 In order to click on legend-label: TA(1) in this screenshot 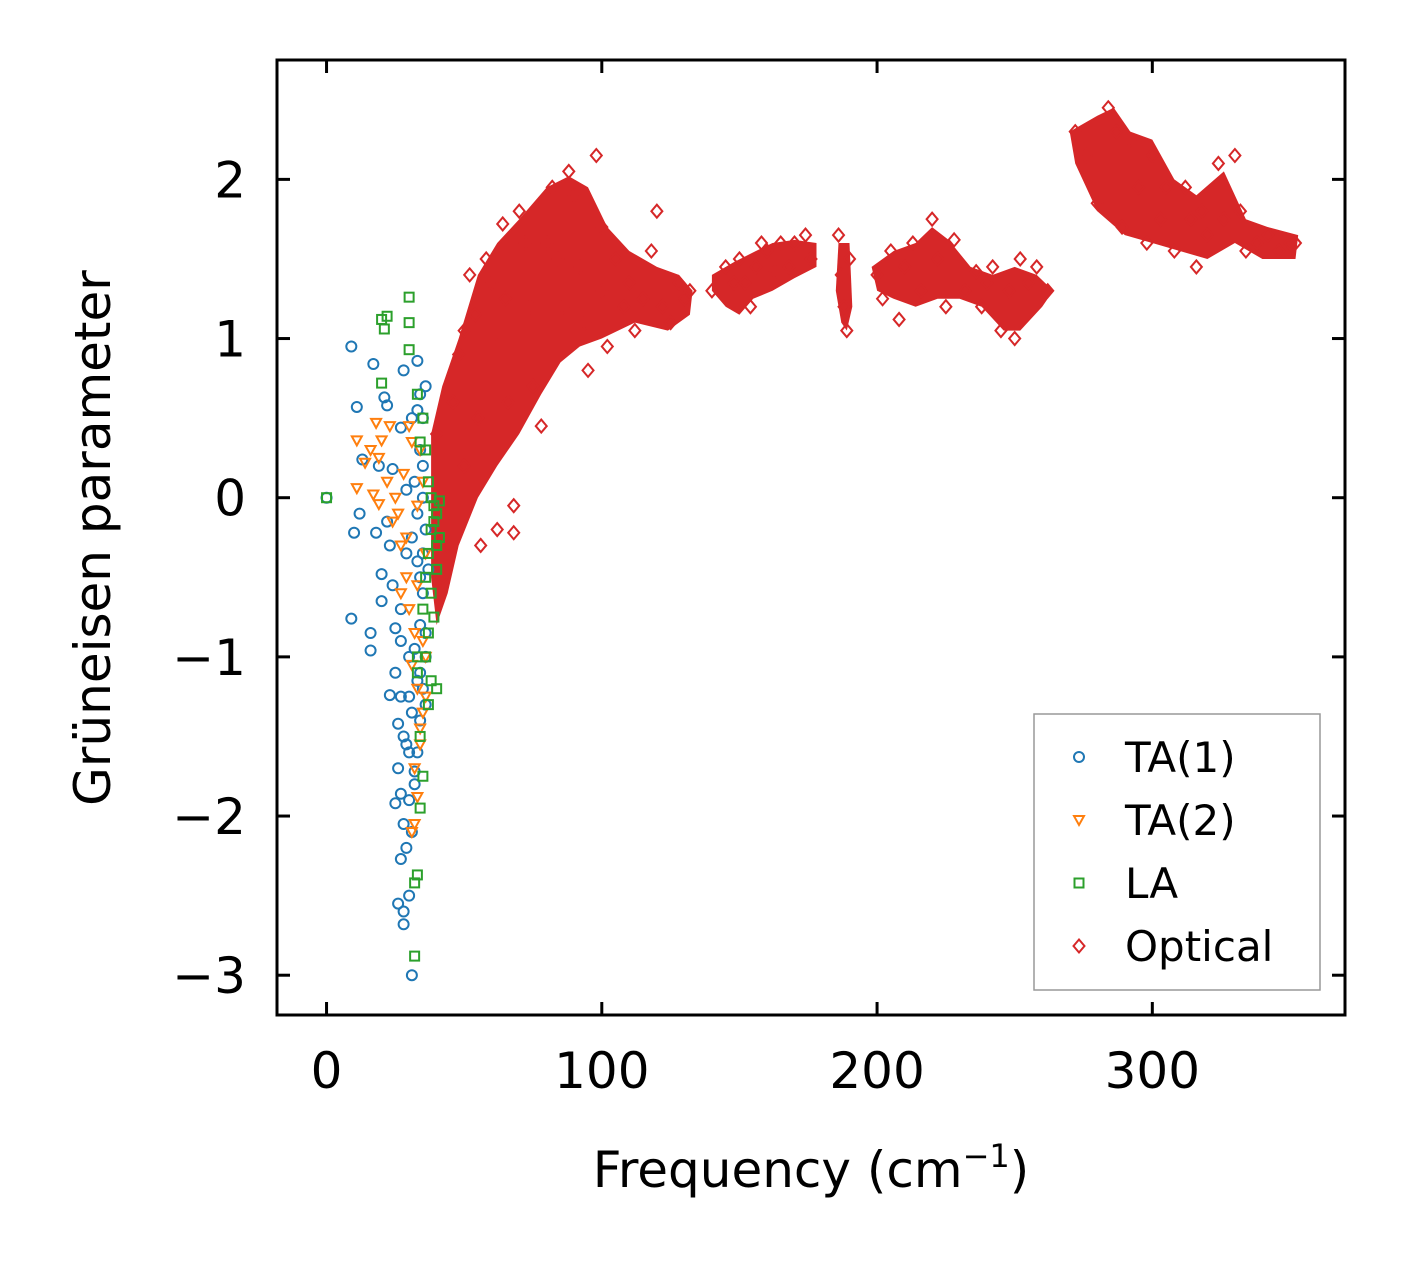, I will do `click(1180, 757)`.